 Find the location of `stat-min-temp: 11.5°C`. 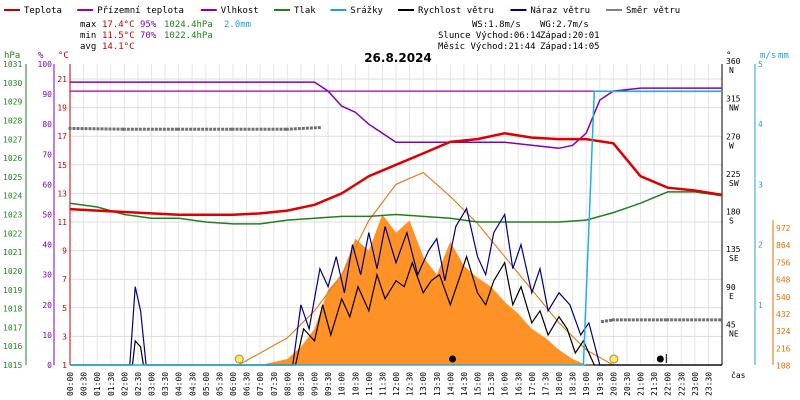

stat-min-temp: 11.5°C is located at coordinates (118, 36).